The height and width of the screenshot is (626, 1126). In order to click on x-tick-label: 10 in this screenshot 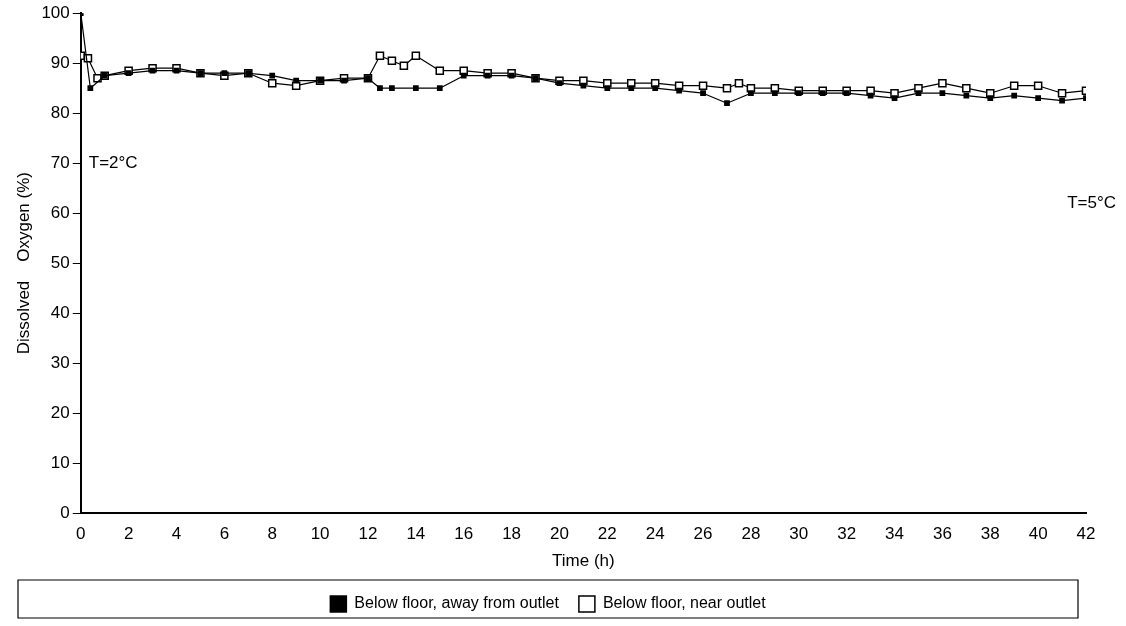, I will do `click(320, 534)`.